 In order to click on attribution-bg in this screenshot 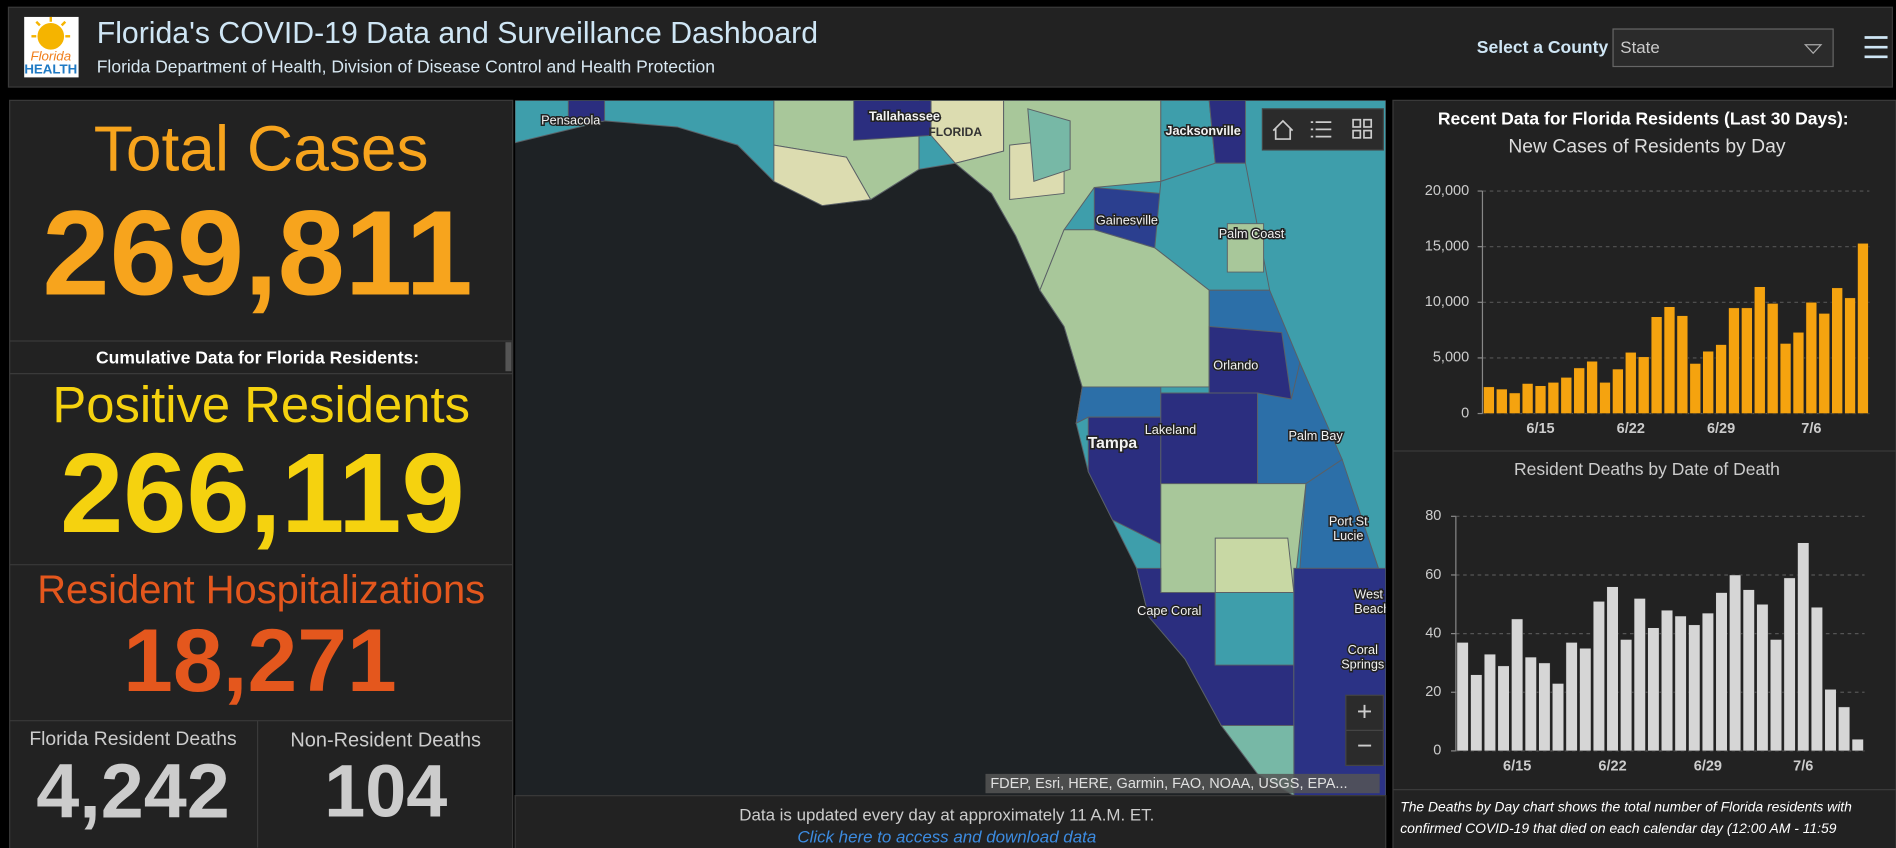, I will do `click(1182, 783)`.